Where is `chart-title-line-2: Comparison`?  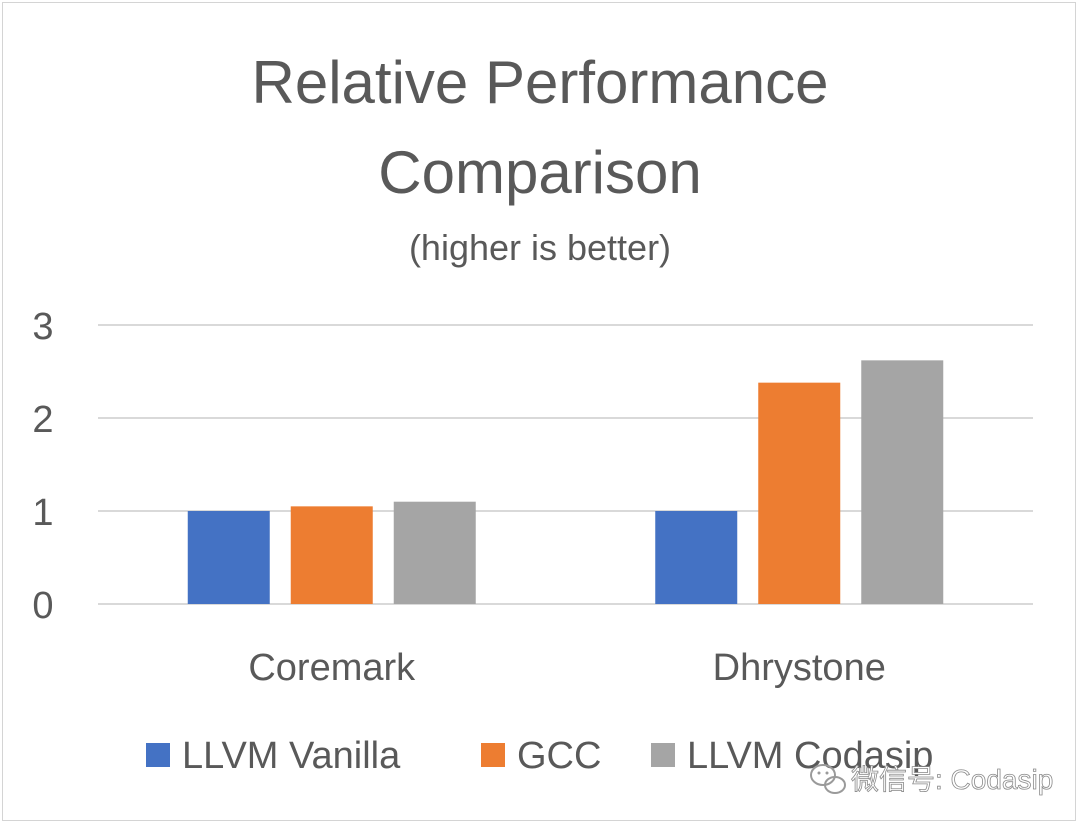 chart-title-line-2: Comparison is located at coordinates (539, 172).